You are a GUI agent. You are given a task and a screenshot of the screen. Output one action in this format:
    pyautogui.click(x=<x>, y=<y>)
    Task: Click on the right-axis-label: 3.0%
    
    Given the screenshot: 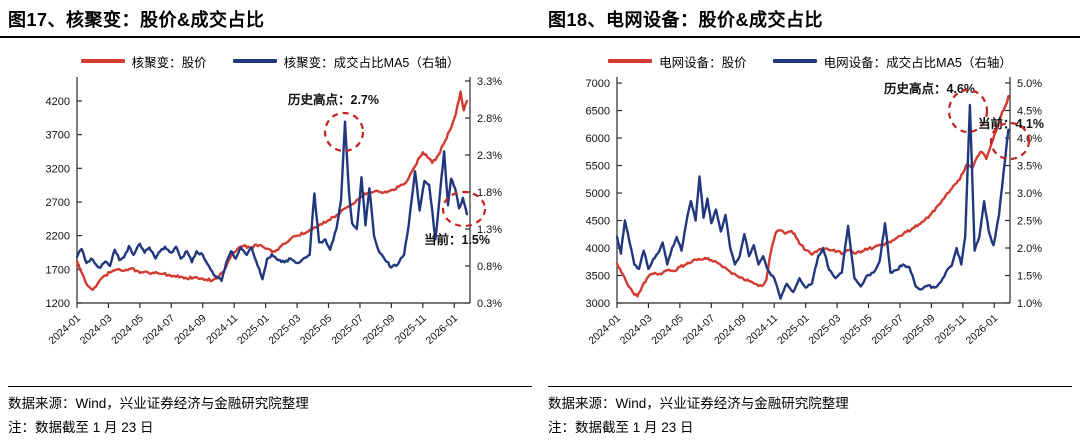 What is the action you would take?
    pyautogui.click(x=1029, y=194)
    